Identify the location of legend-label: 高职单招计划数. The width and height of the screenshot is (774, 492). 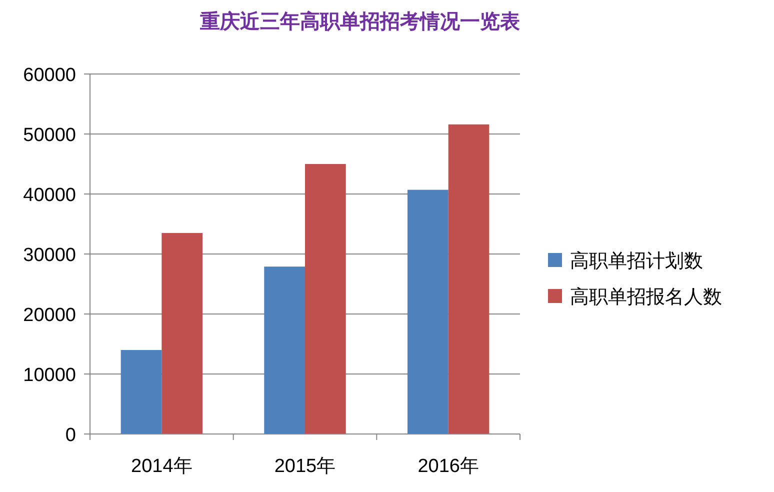
(636, 261).